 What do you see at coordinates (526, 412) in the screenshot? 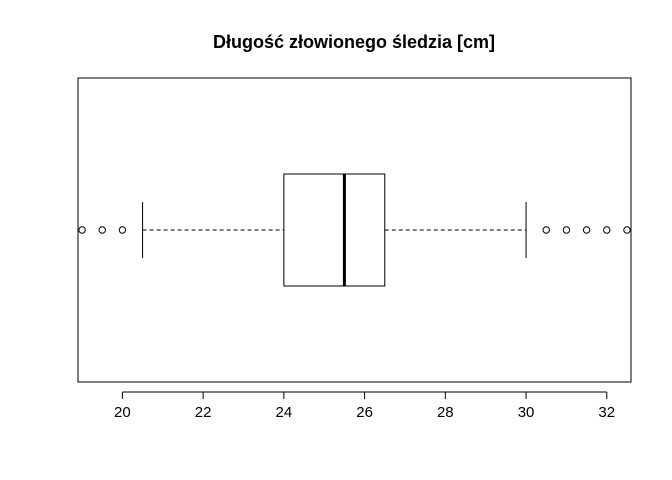
I see `x-tick-label: 30` at bounding box center [526, 412].